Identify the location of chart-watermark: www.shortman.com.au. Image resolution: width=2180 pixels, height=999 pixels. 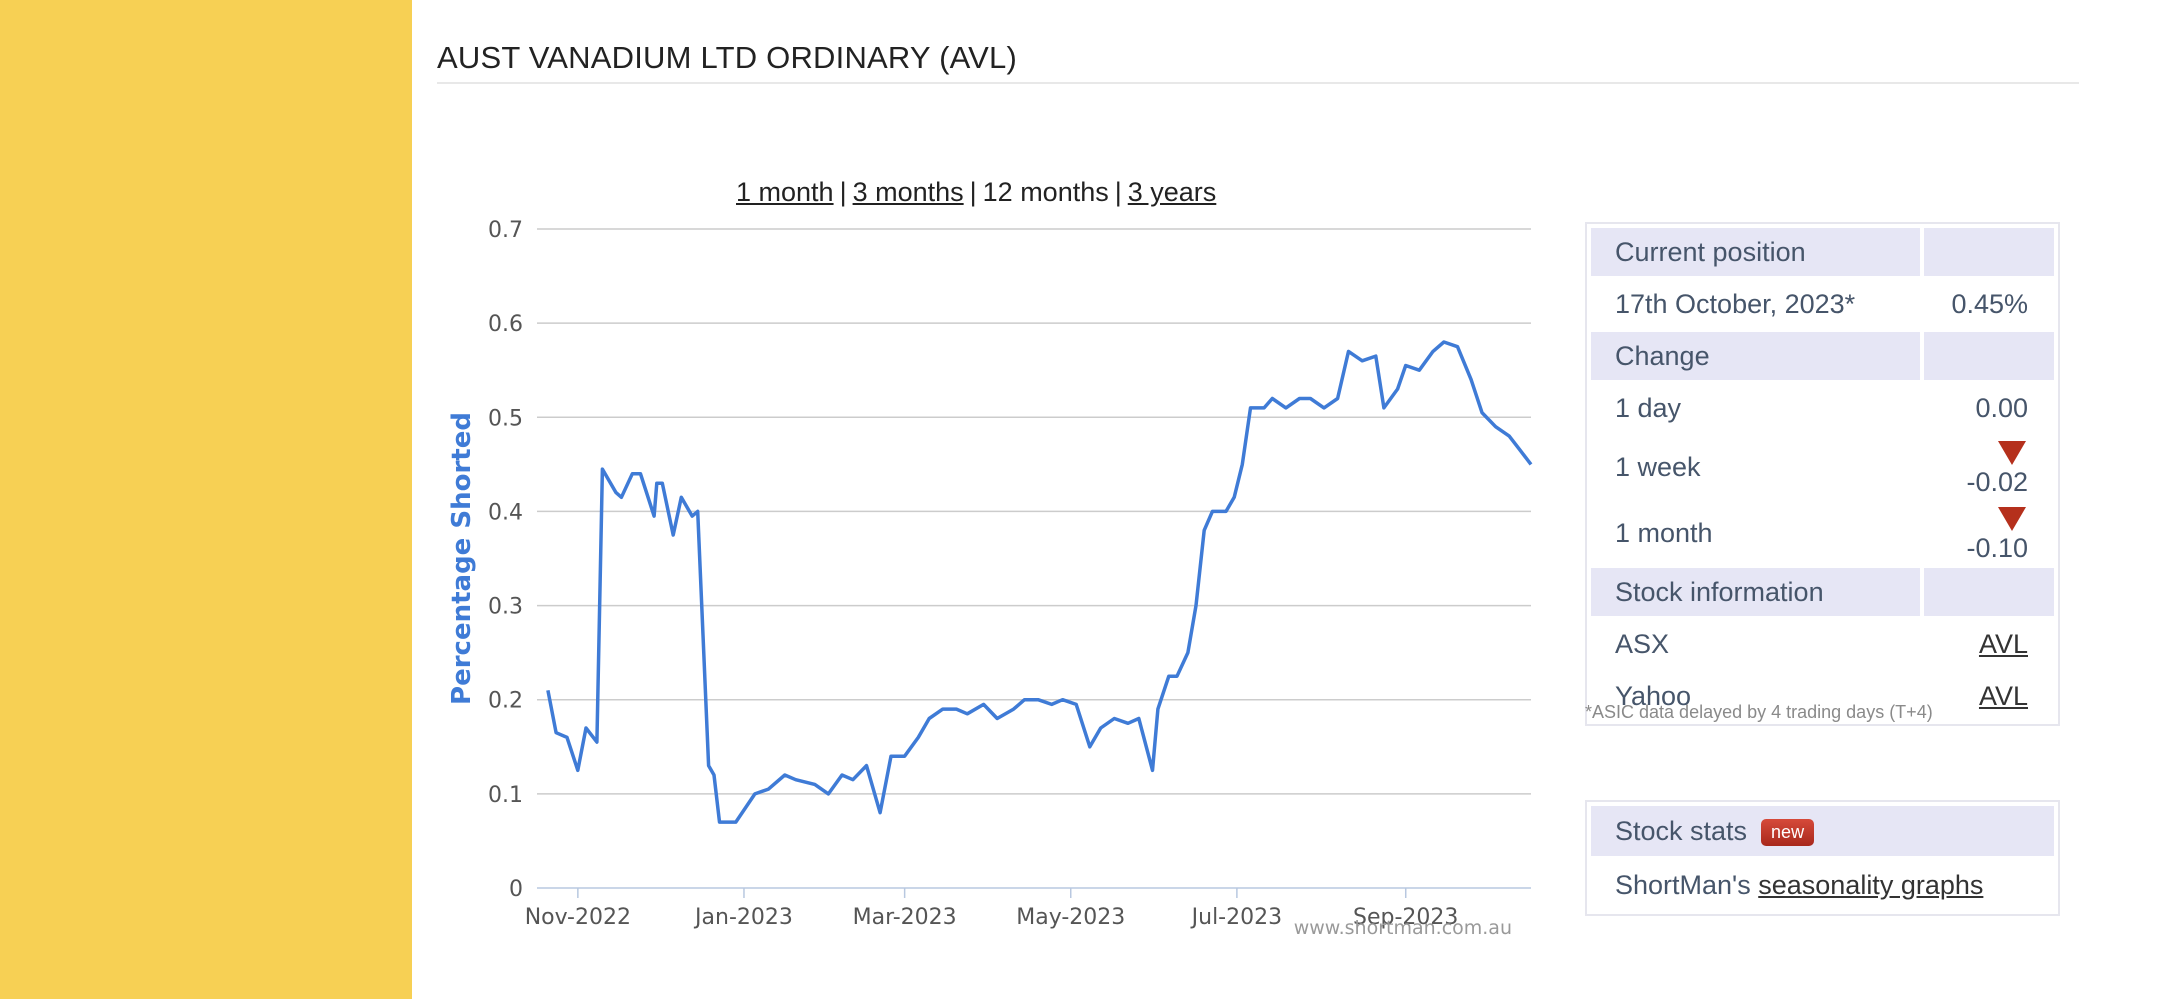
(1403, 928).